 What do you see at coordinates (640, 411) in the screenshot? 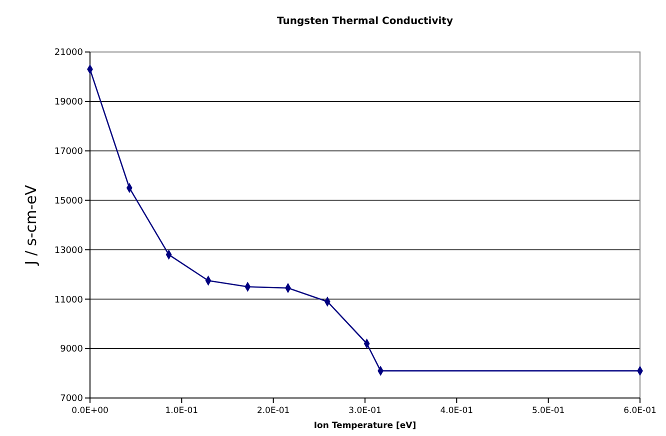
I see `x-tick-label: 6.0E-01` at bounding box center [640, 411].